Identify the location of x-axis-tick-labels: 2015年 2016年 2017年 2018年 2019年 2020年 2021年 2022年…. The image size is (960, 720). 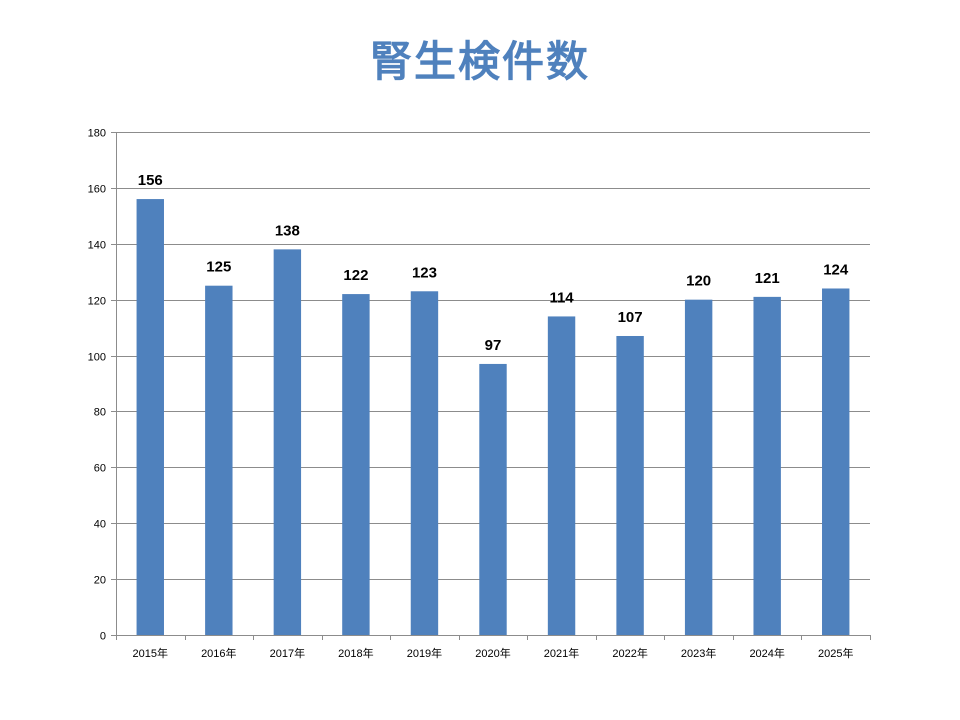
(493, 653).